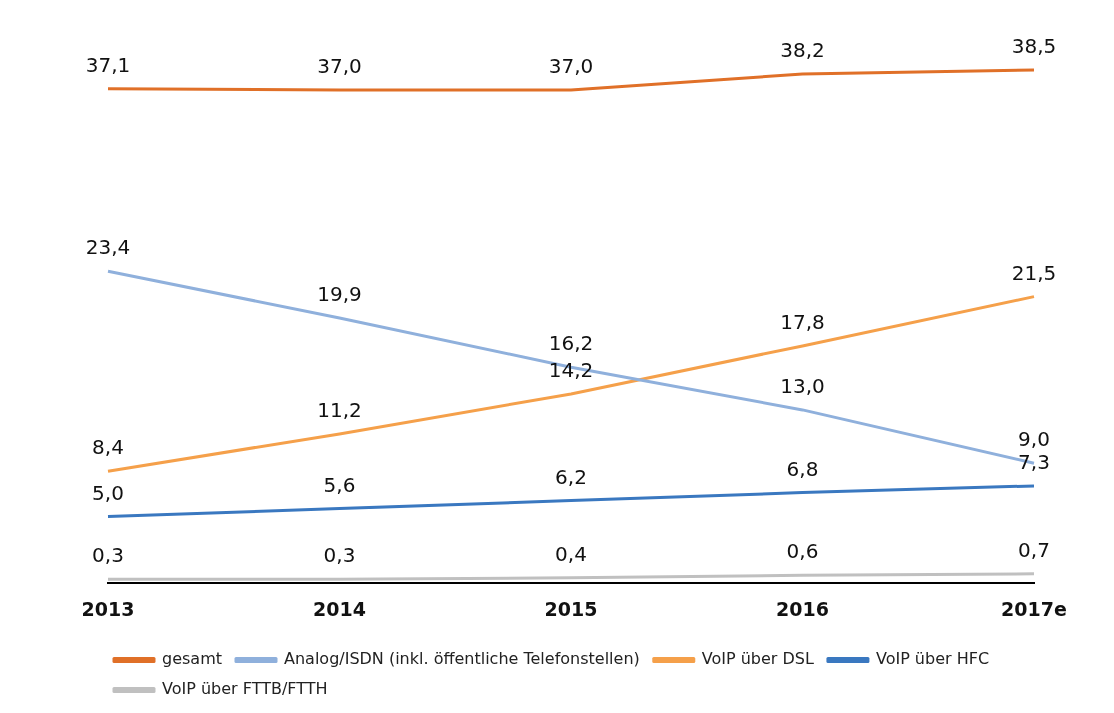  I want to click on data-label: 16,2, so click(571, 343).